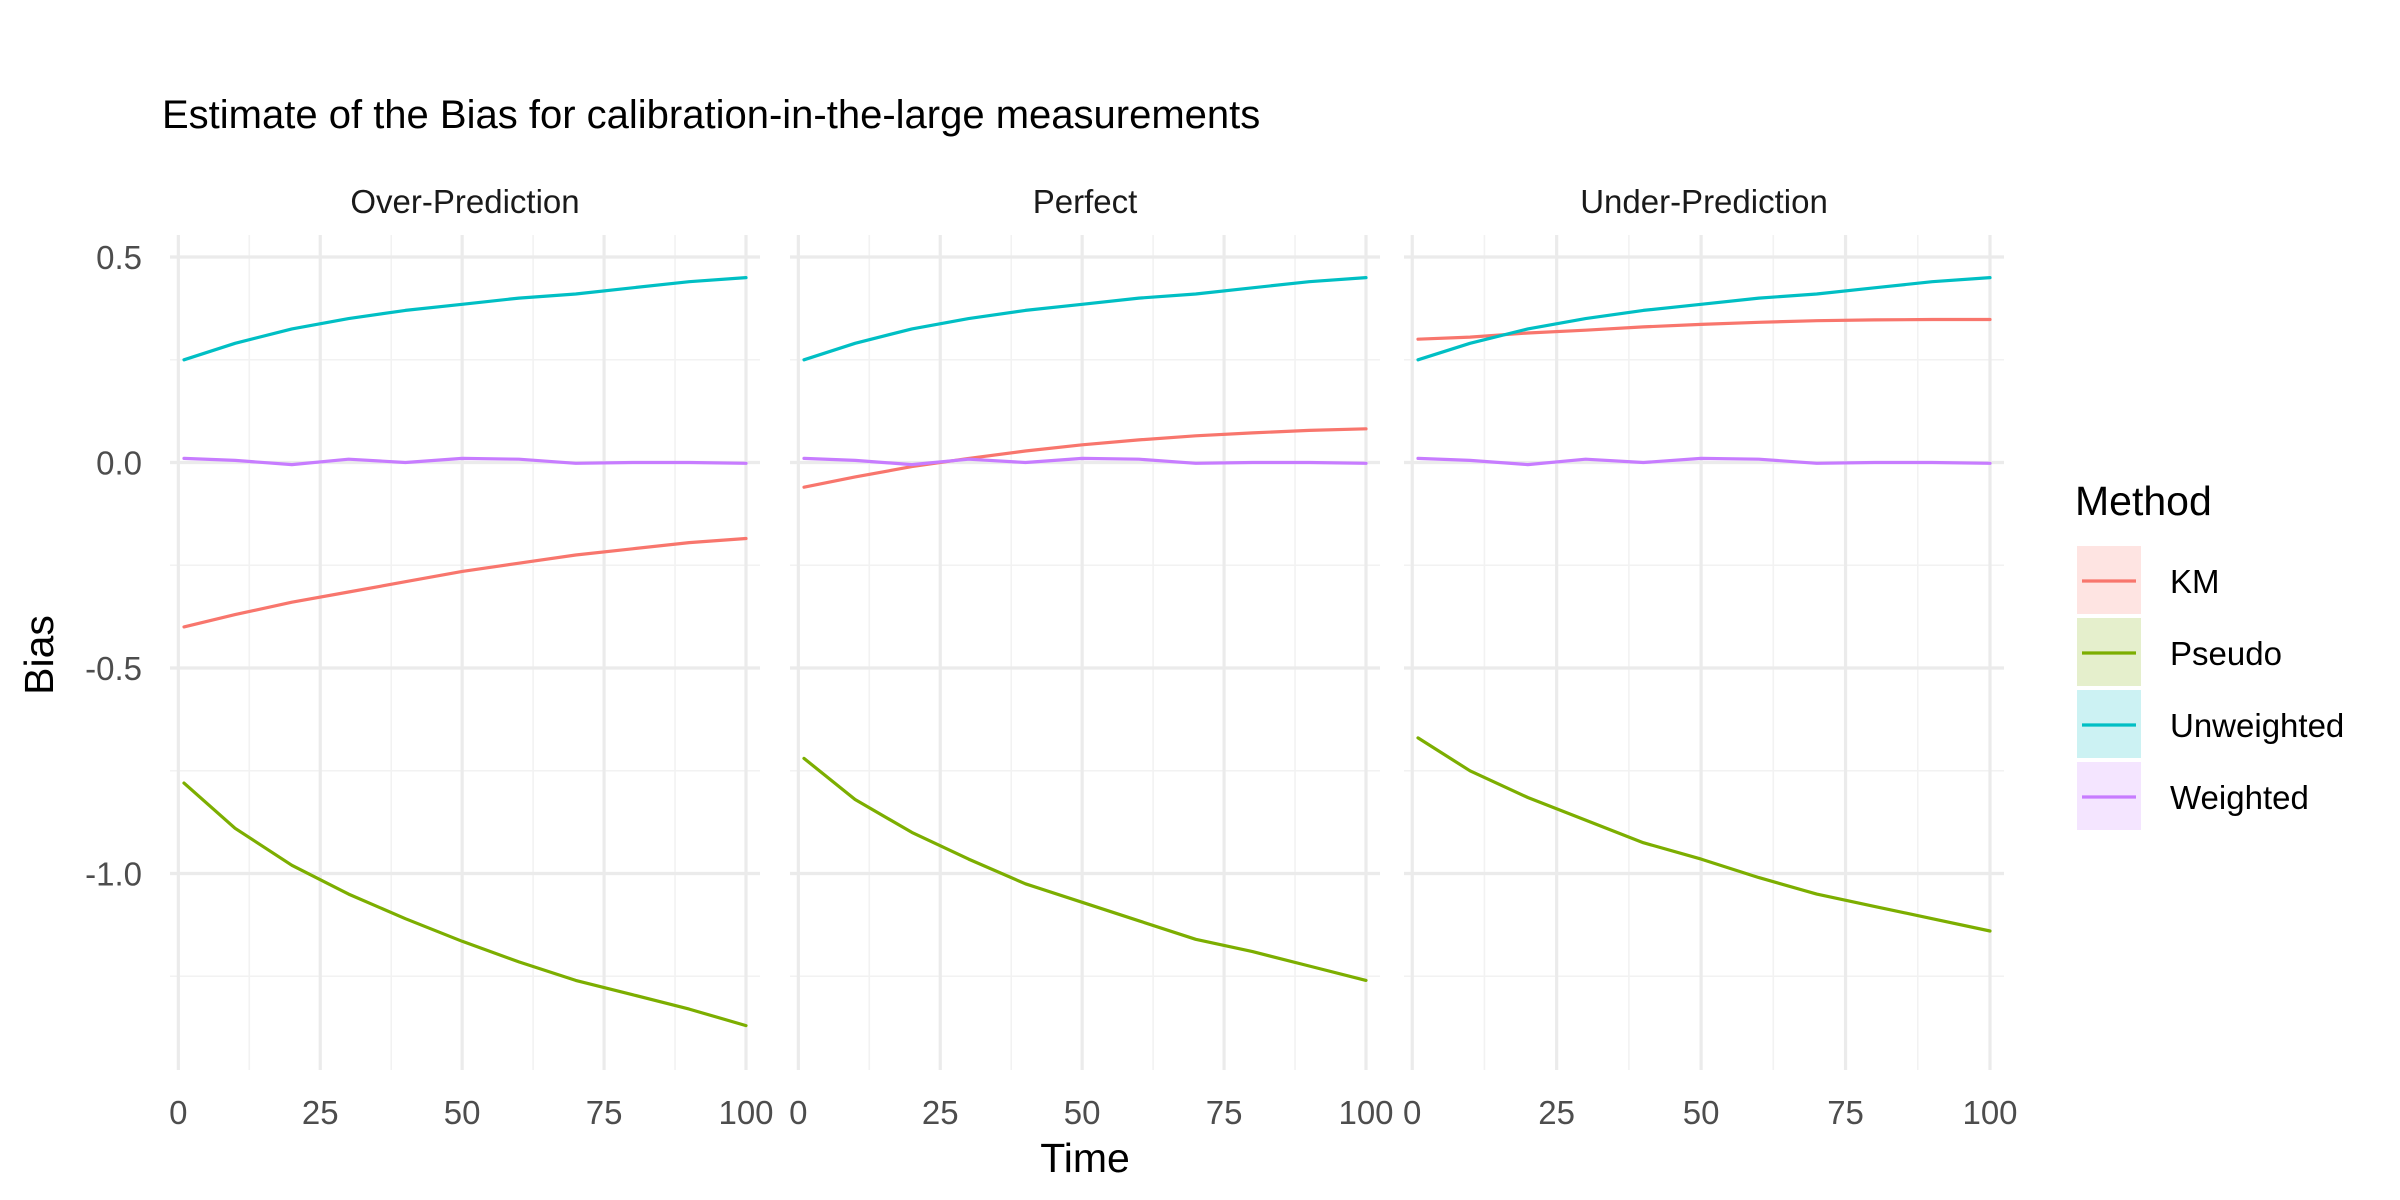  Describe the element at coordinates (2239, 797) in the screenshot. I see `legend-label: Weighted` at that location.